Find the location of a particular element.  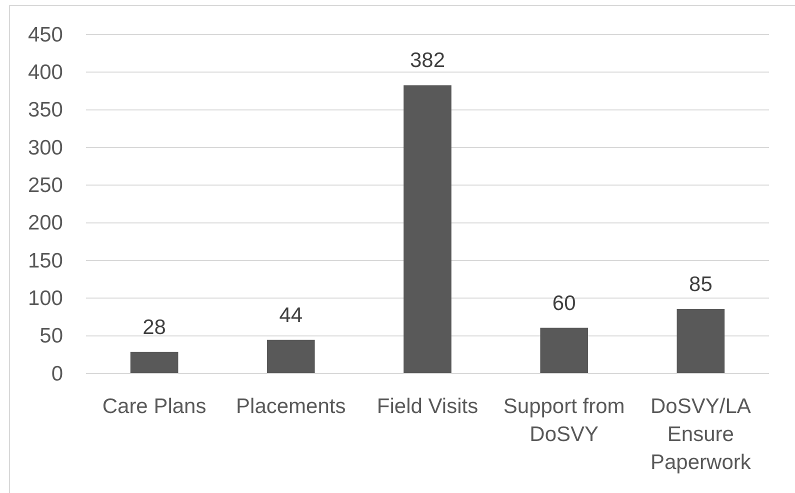

data-label: 28 is located at coordinates (154, 327).